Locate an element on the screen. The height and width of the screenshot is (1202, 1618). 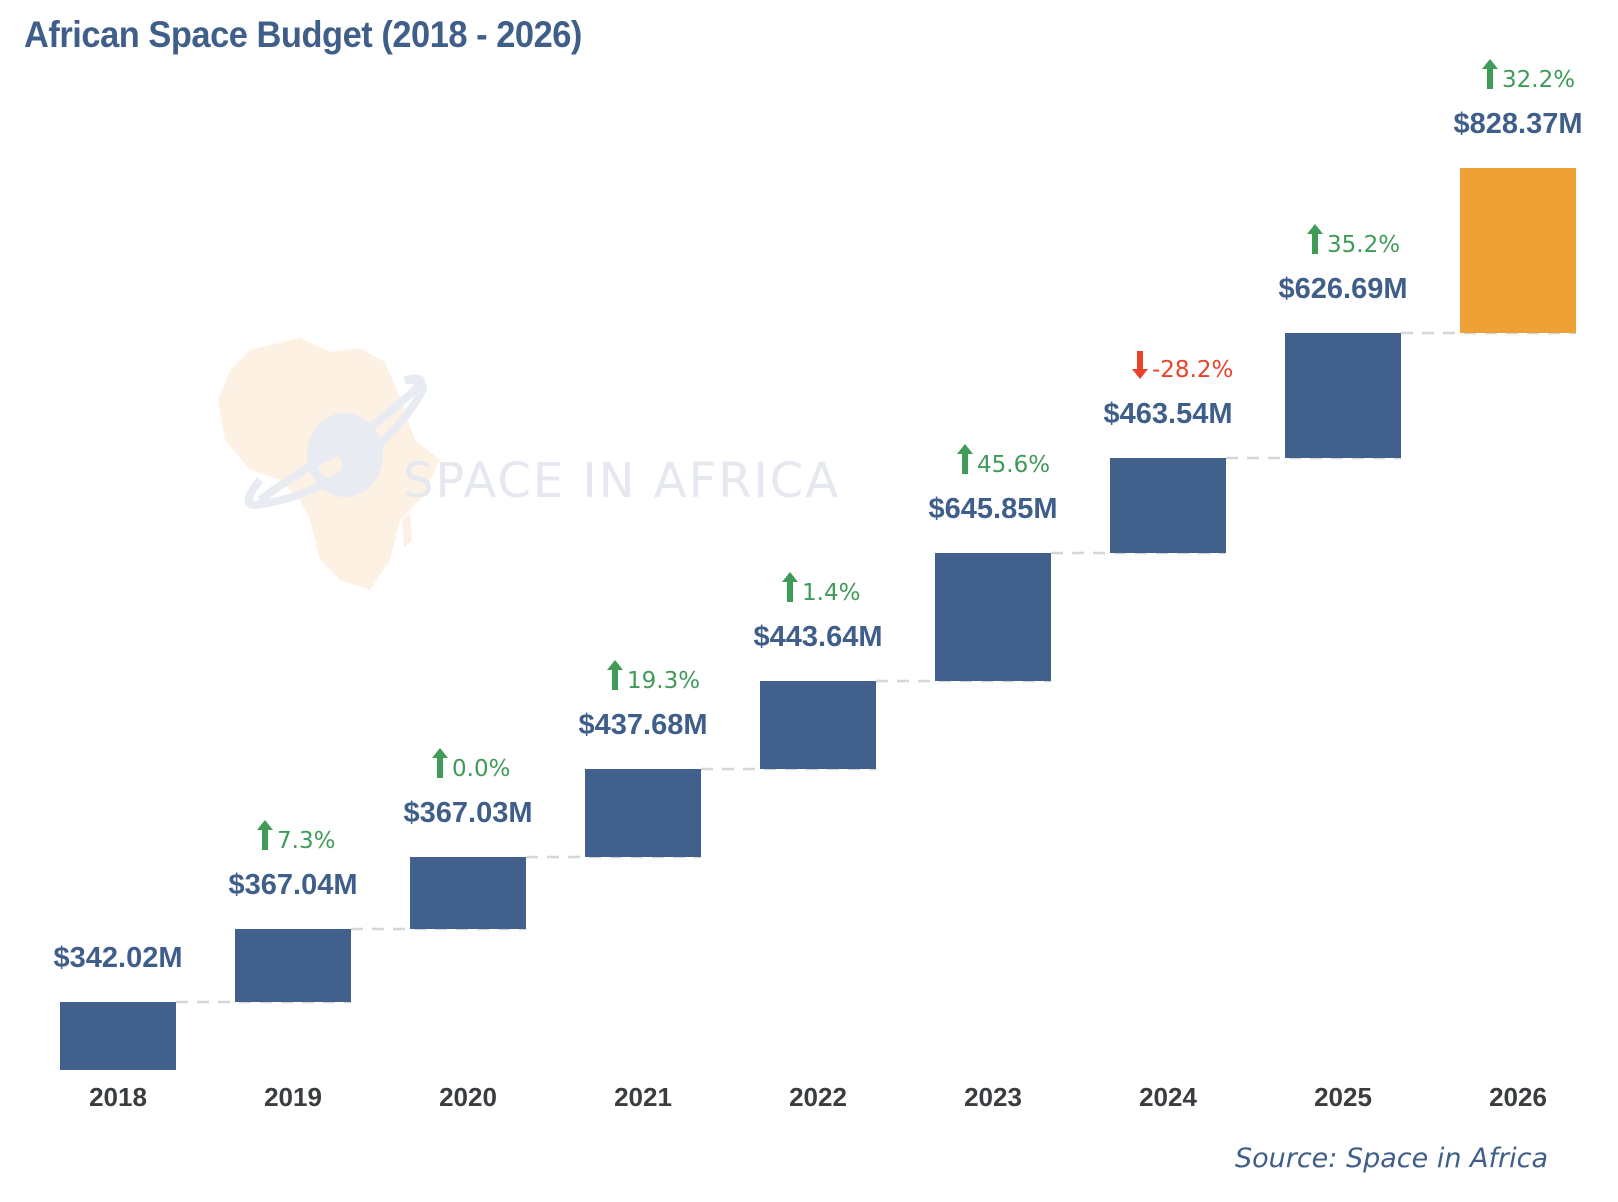
value-label-2020: $367.03M is located at coordinates (468, 813).